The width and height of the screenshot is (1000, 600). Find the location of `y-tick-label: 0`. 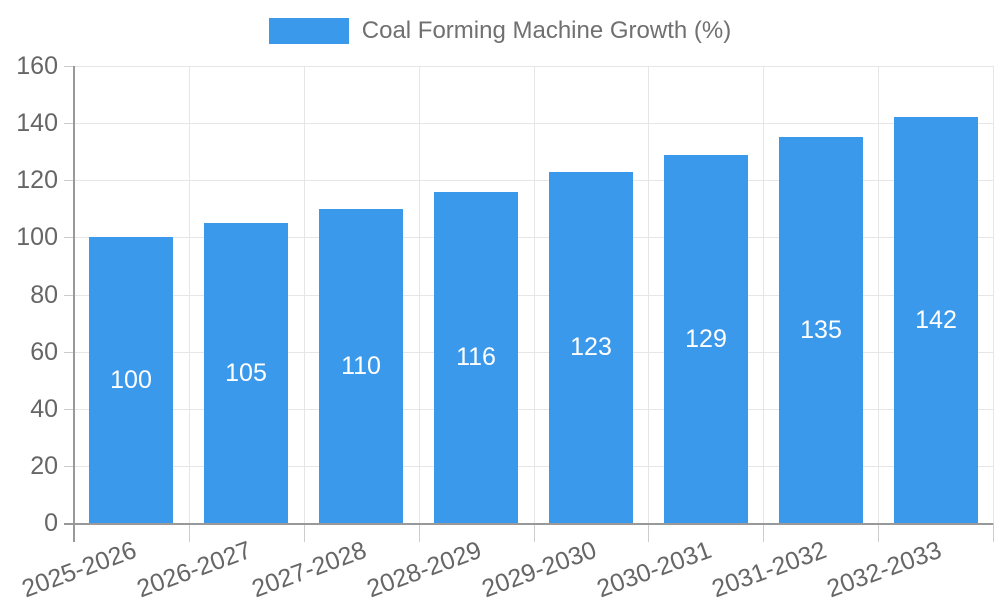

y-tick-label: 0 is located at coordinates (51, 523).